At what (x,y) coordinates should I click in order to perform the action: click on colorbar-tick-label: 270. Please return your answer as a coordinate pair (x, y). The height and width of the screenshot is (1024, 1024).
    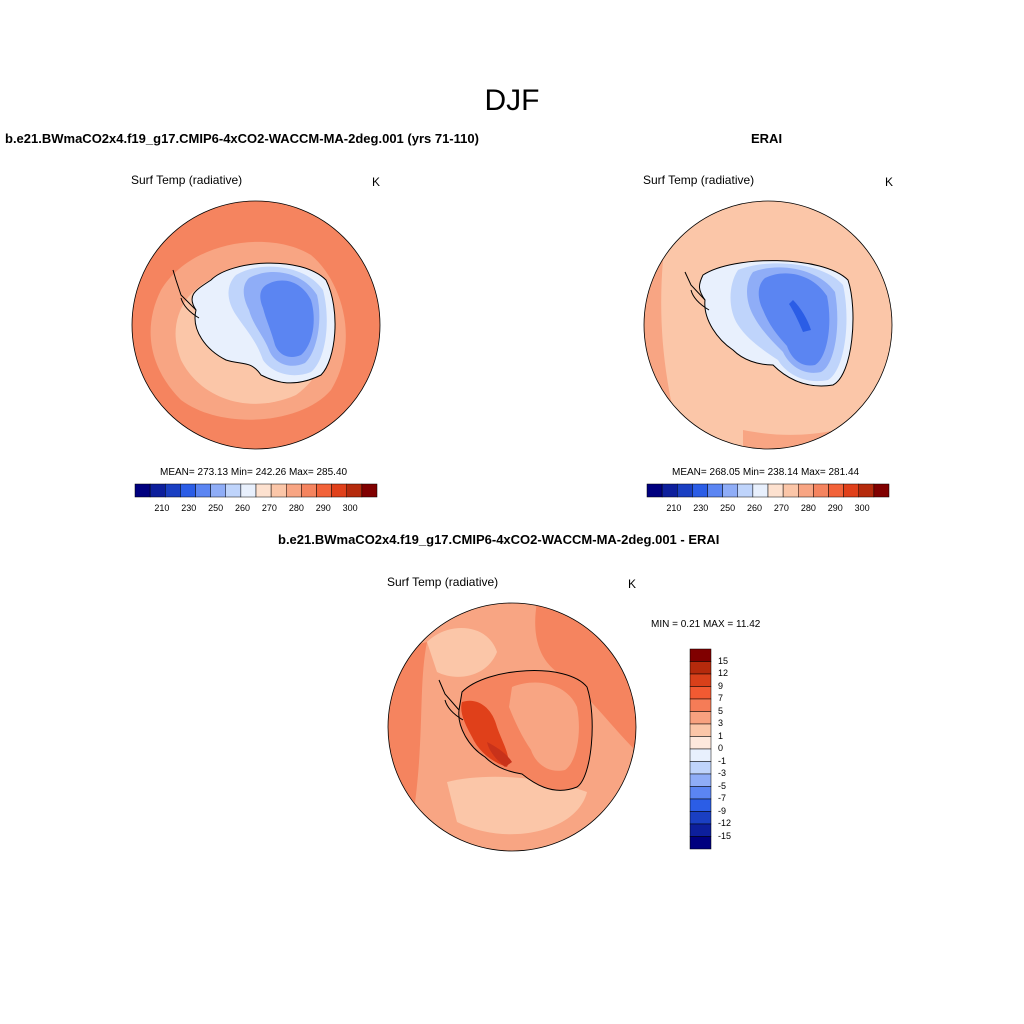
    Looking at the image, I should click on (781, 508).